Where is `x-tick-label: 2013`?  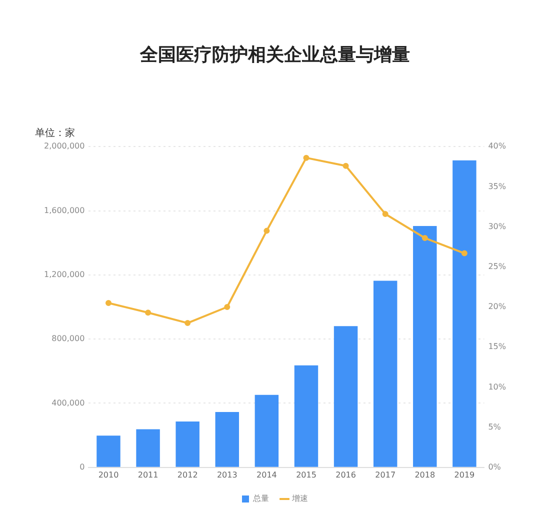
x-tick-label: 2013 is located at coordinates (227, 475).